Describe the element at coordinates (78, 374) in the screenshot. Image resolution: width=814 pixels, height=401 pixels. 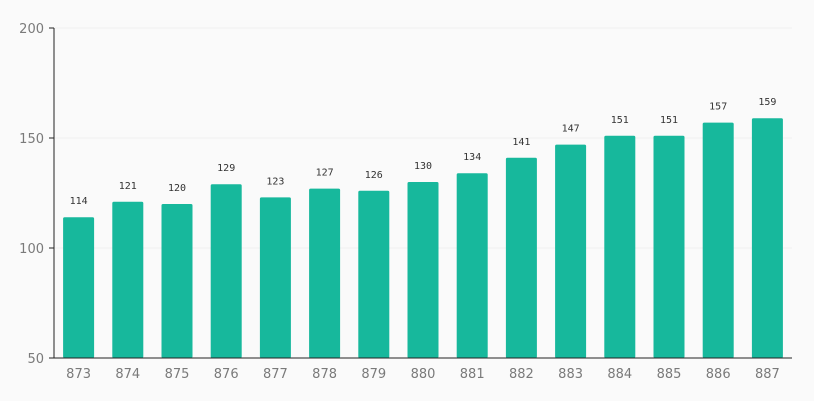
I see `x-tick-label: 873` at that location.